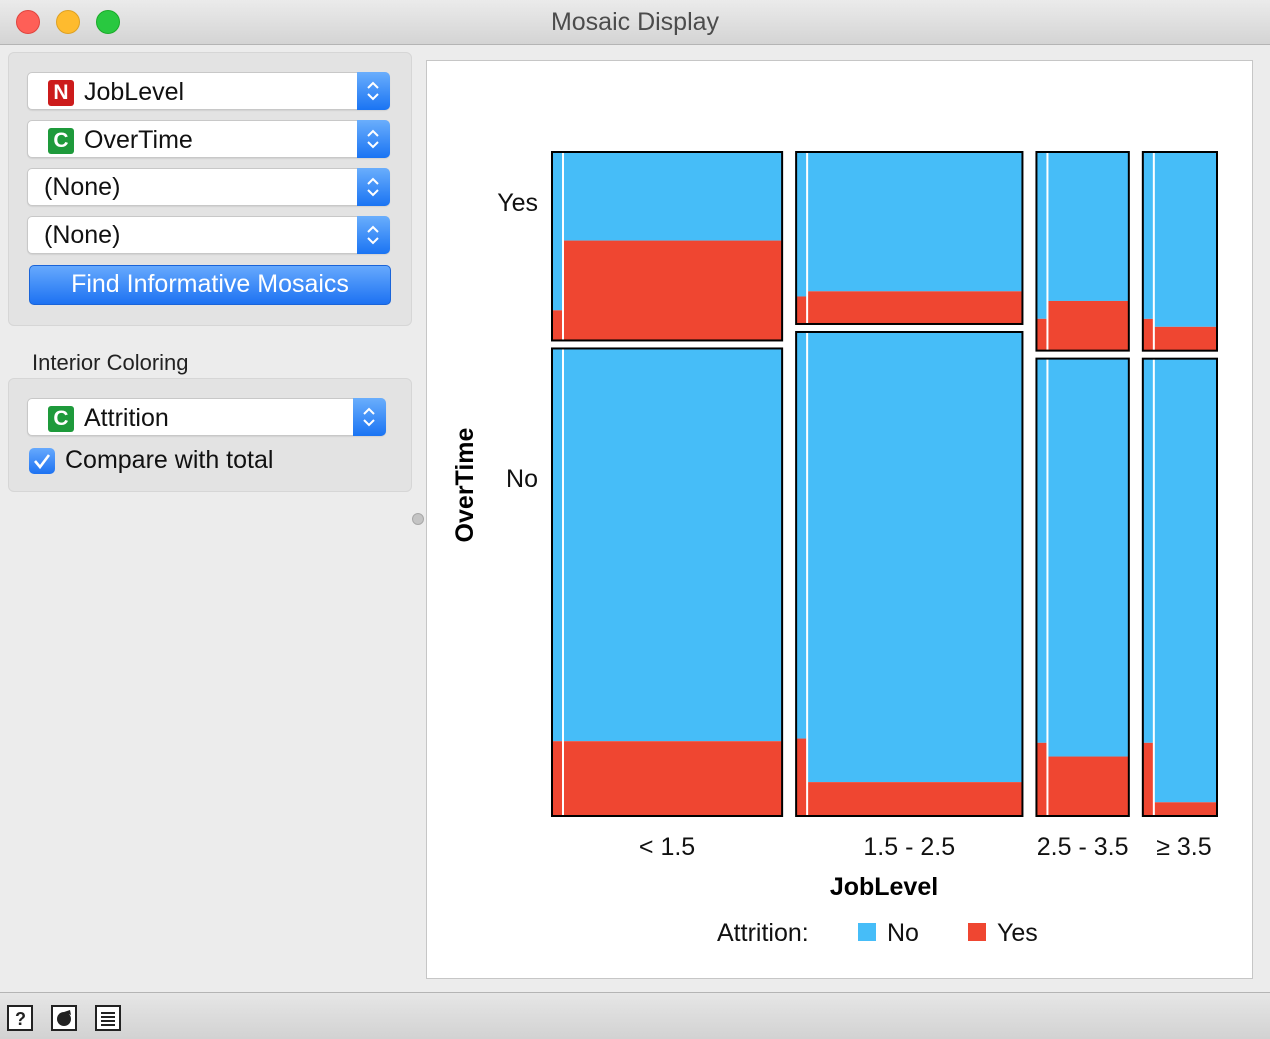 This screenshot has width=1270, height=1039. I want to click on legend: Attrition: No Yes, so click(877, 933).